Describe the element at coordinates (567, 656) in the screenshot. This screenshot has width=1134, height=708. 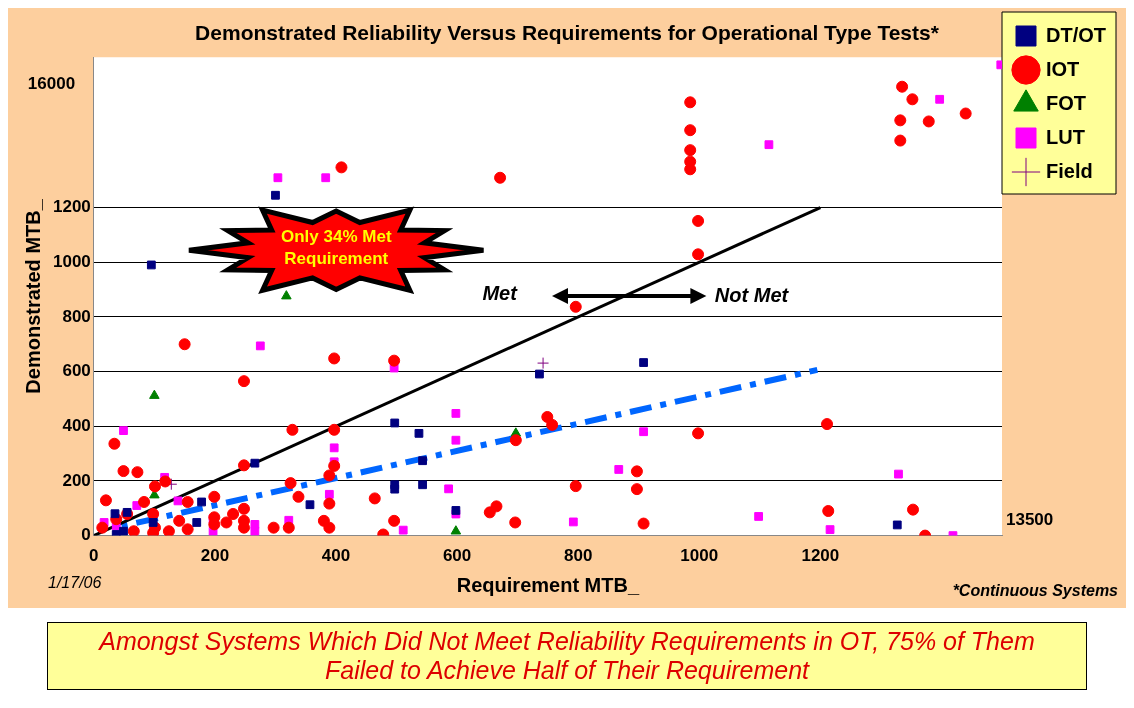
I see `text: Amongst Systems Which Did Not Meet Reliability Requirements in OT, 75% of Them Failed to Achieve Half of Their Requirement` at that location.